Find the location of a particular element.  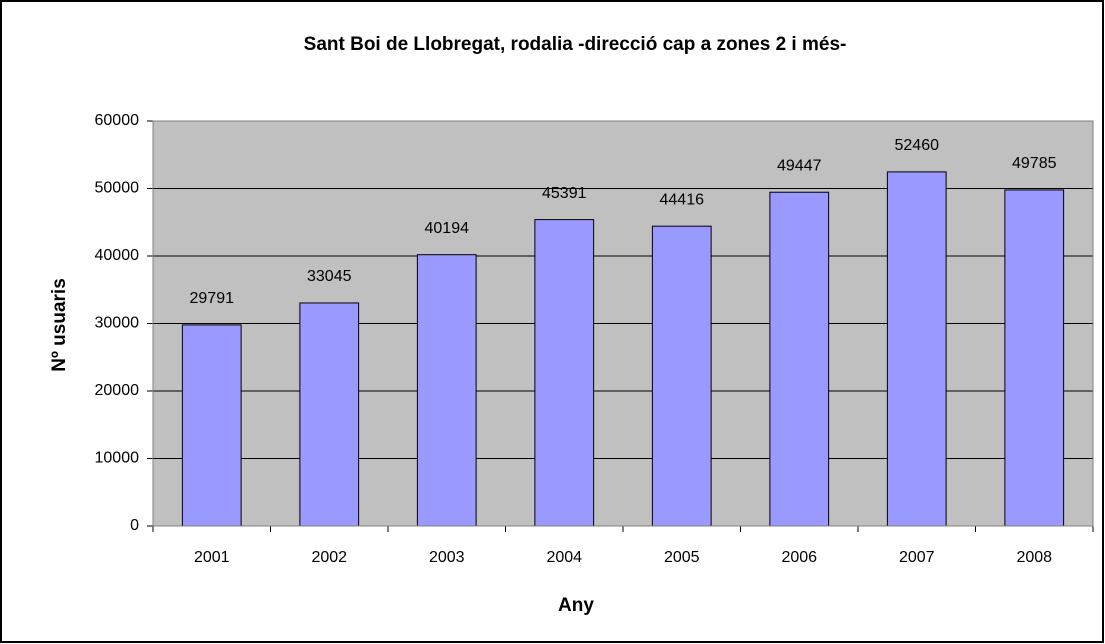

data-label: 29791 is located at coordinates (212, 298).